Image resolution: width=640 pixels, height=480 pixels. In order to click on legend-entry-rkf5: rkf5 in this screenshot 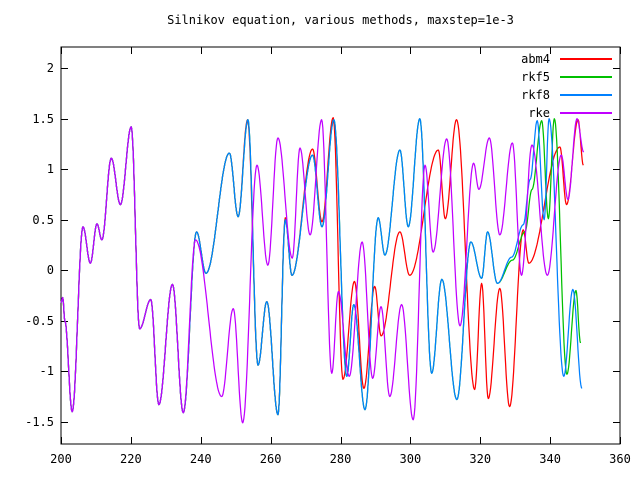, I will do `click(566, 77)`.